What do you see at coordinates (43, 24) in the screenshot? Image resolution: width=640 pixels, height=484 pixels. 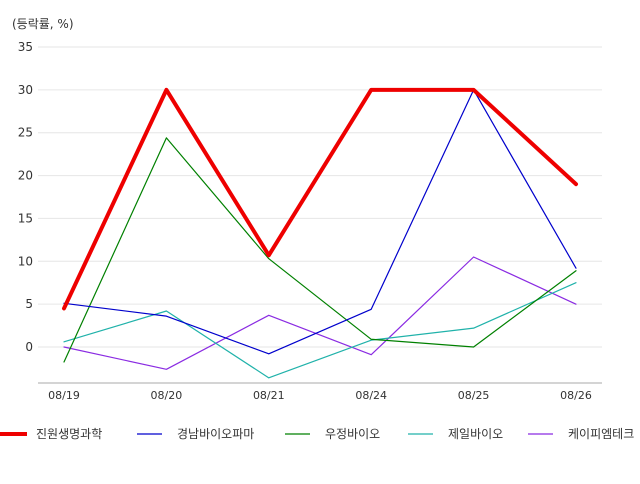 I see `y-axis-label: (등락률, %)` at bounding box center [43, 24].